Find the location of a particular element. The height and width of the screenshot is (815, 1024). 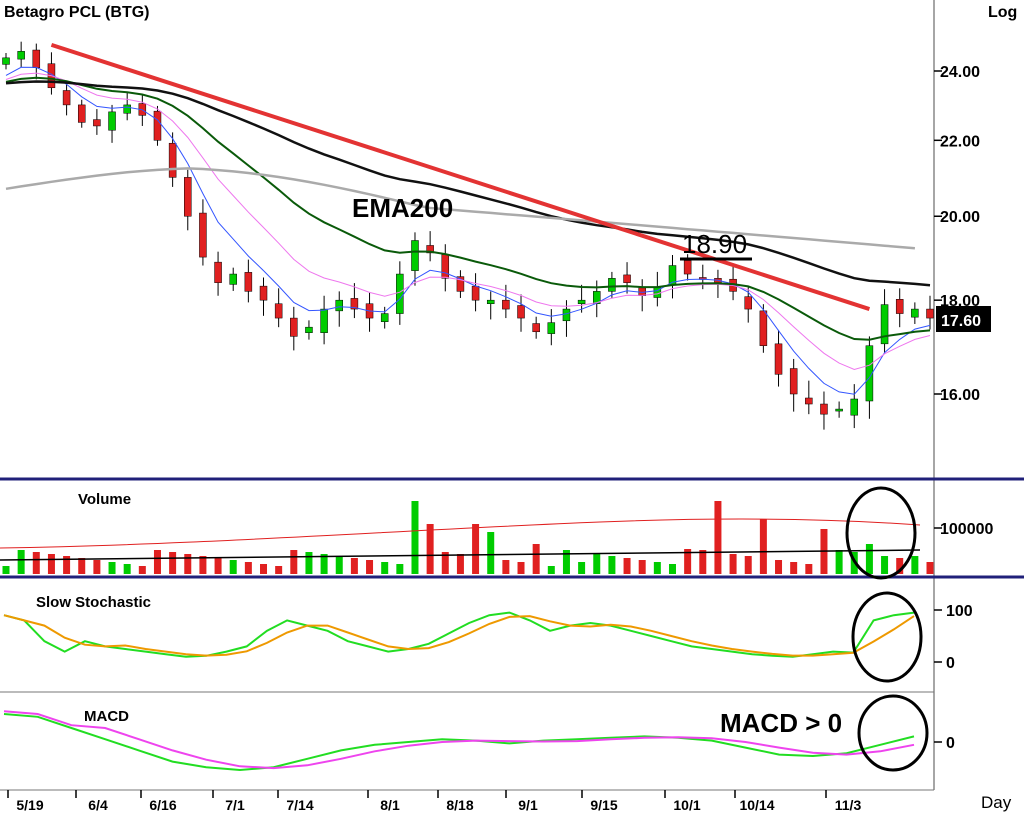

y-tick-label: 18.00 is located at coordinates (960, 301).